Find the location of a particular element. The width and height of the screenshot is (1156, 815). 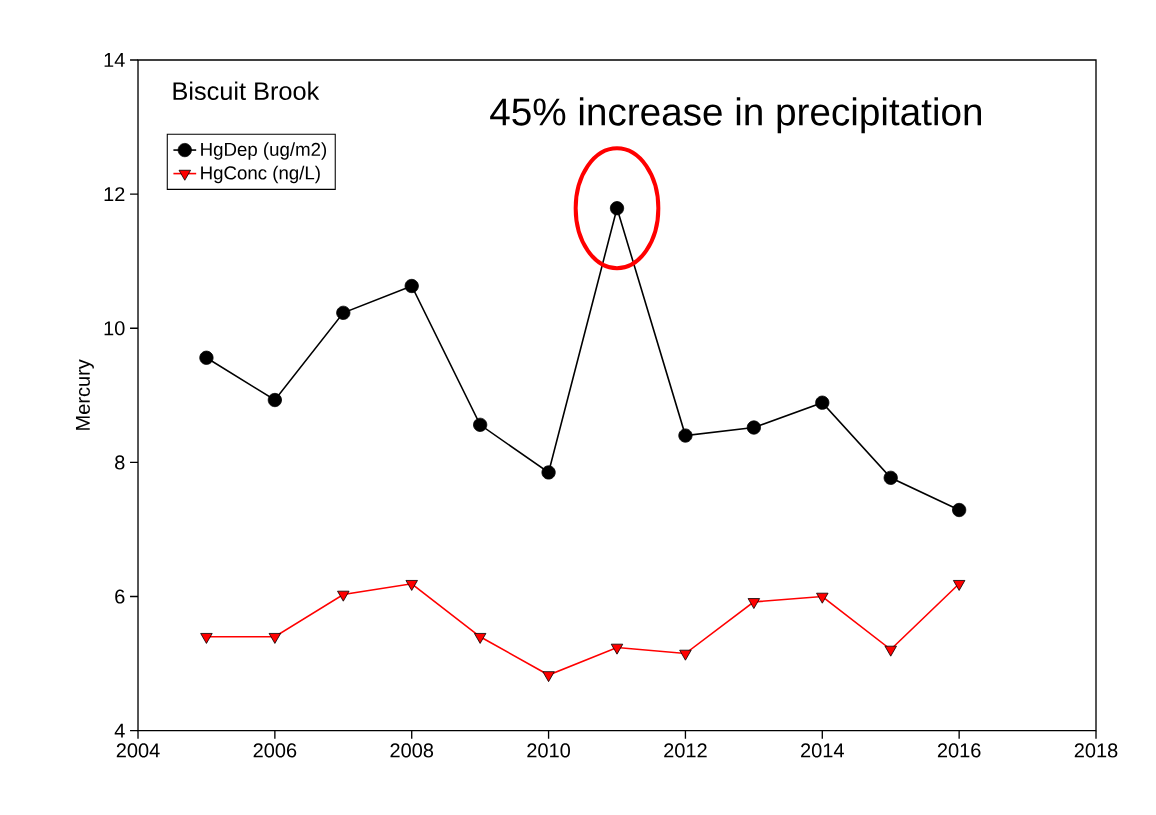

y-axis-title: Mercury is located at coordinates (84, 394).